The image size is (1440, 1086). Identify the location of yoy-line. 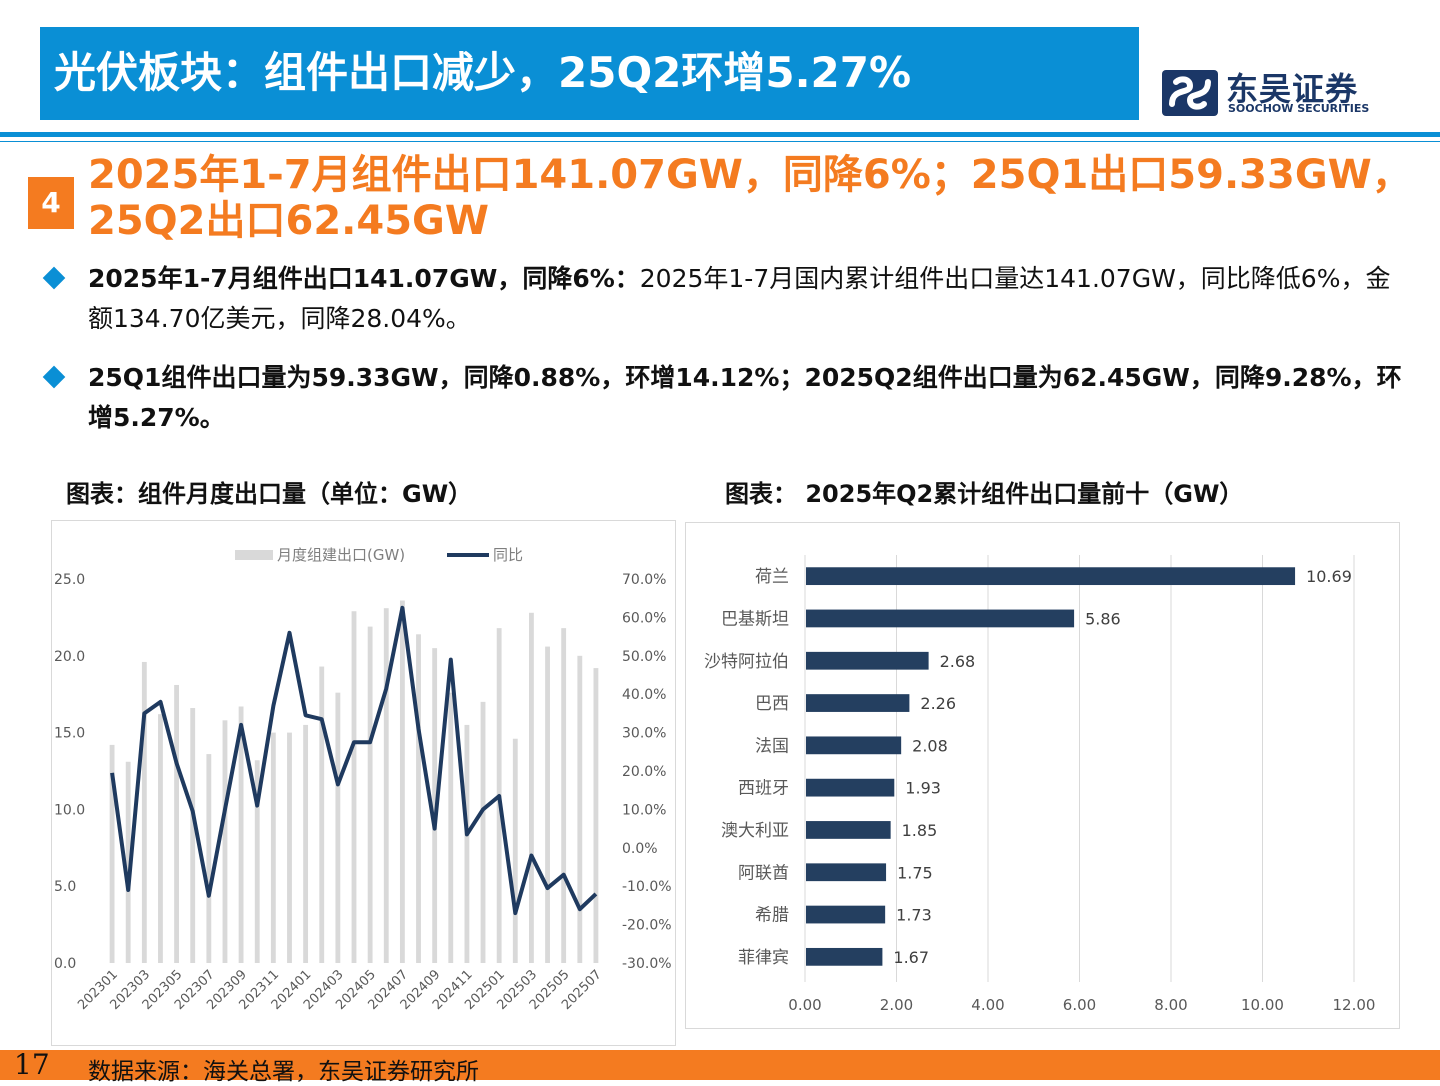
(354, 760).